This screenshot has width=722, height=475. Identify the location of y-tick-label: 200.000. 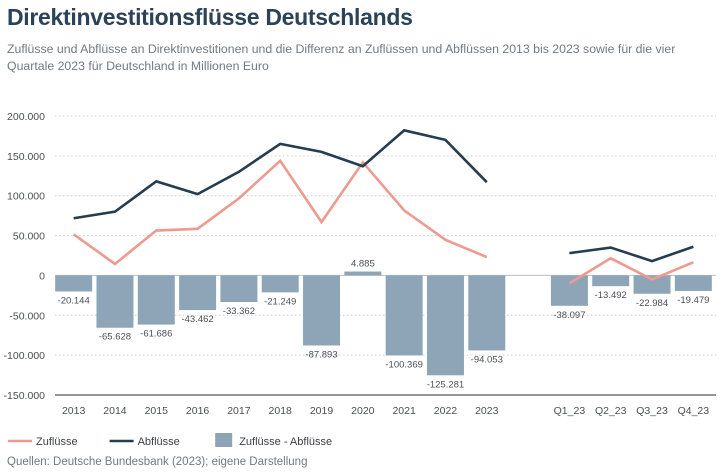
(26, 117).